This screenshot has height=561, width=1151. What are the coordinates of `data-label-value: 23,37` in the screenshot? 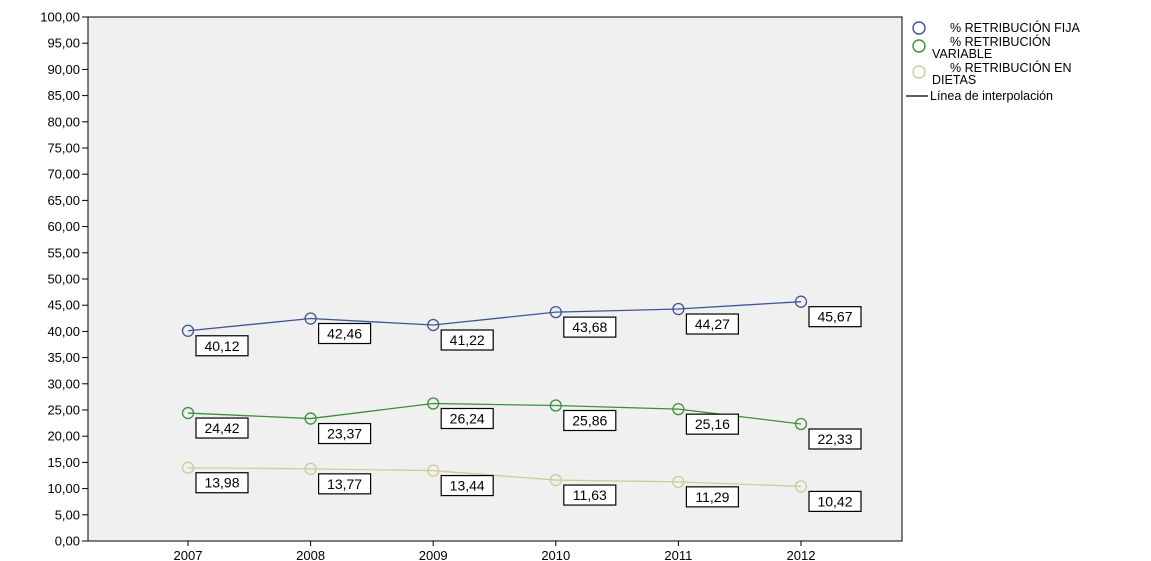 It's located at (344, 434).